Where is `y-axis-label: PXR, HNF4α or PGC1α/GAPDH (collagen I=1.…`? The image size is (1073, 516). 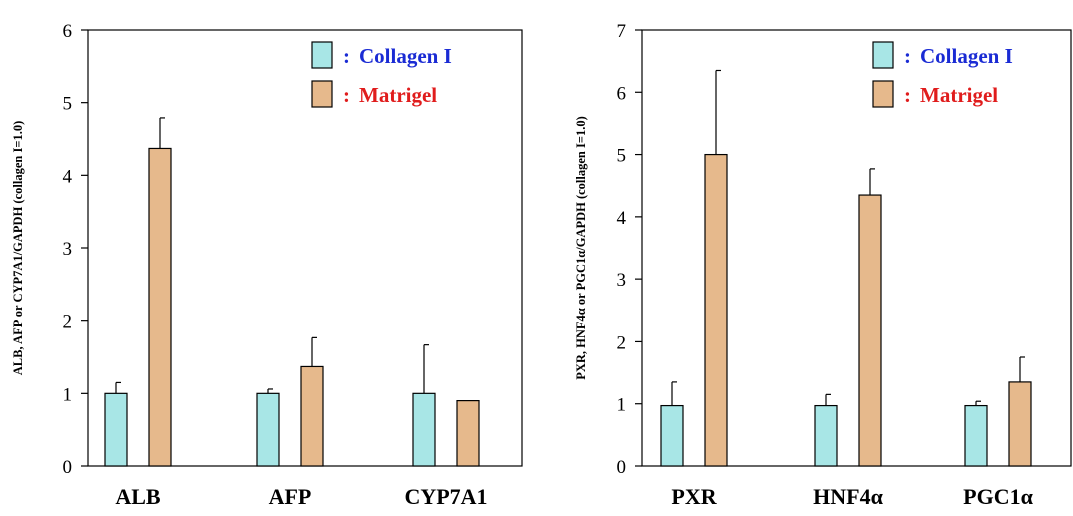
y-axis-label: PXR, HNF4α or PGC1α/GAPDH (collagen I=1.… is located at coordinates (581, 248).